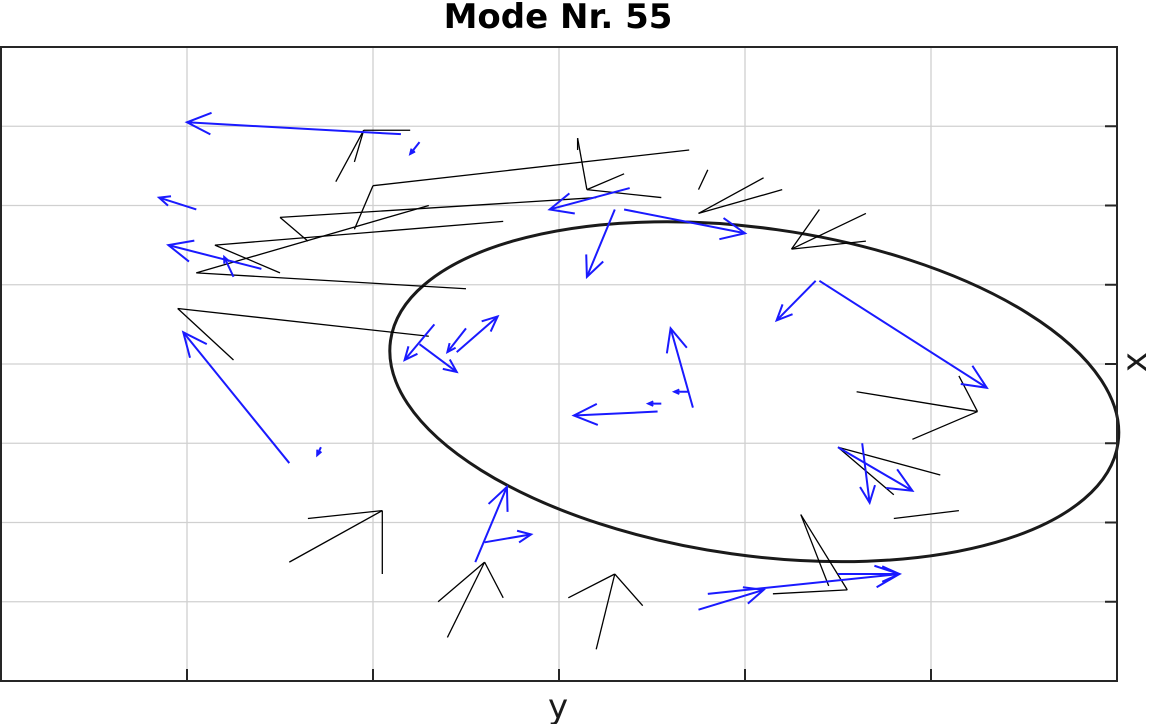  What do you see at coordinates (558, 705) in the screenshot?
I see `x-axis-label: y` at bounding box center [558, 705].